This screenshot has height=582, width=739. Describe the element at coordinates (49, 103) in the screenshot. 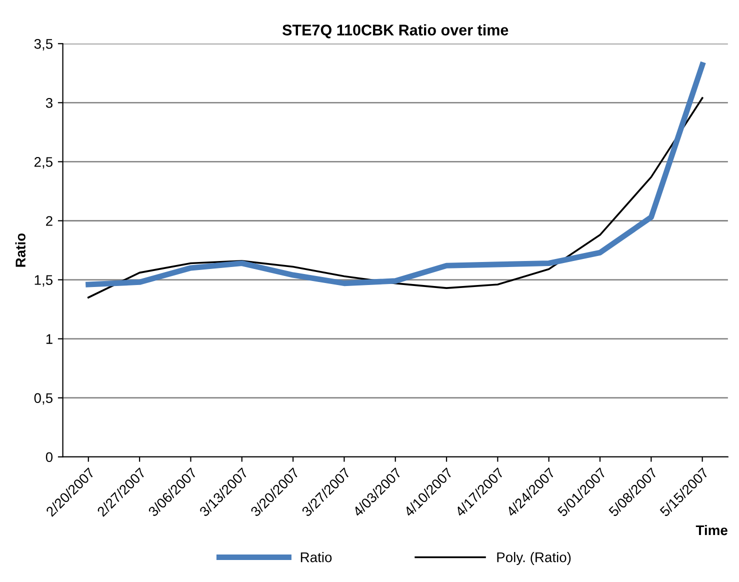

I see `y-tick-label: 3` at that location.